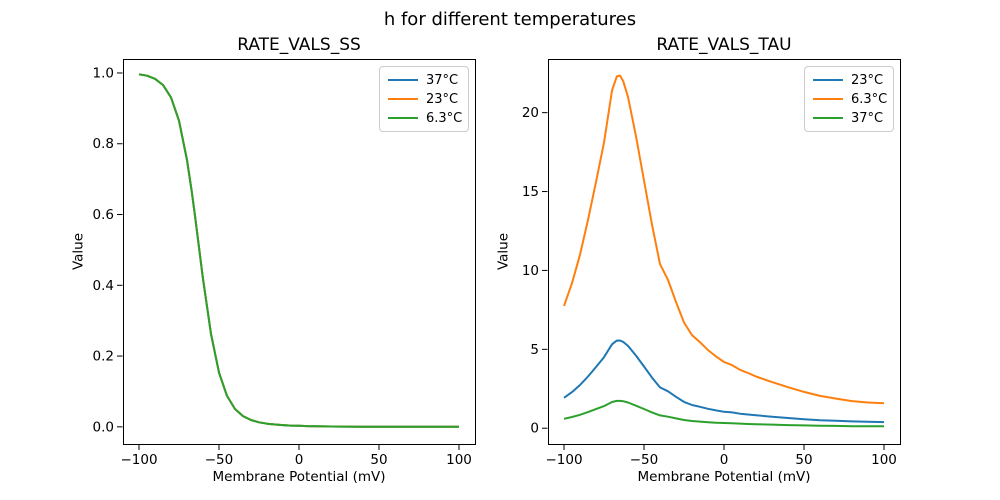 This screenshot has height=500, width=1000. I want to click on subplot-ss-ylabel: Value, so click(78, 251).